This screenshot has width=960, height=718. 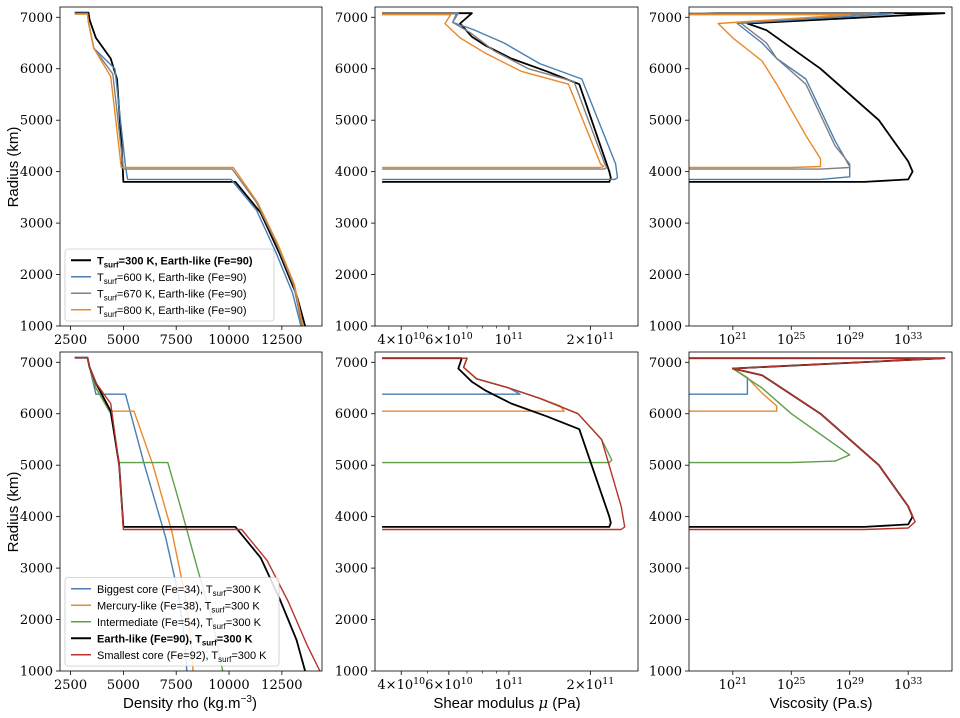 What do you see at coordinates (172, 312) in the screenshot?
I see `legend-entry: Tsurf​=800 K, Earth-like (Fe=90)` at bounding box center [172, 312].